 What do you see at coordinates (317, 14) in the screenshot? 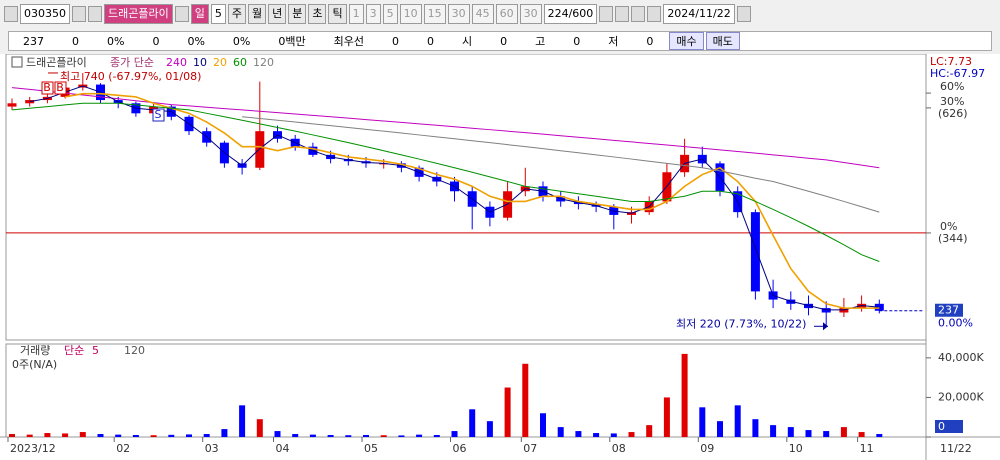
I see `period-button: 초` at bounding box center [317, 14].